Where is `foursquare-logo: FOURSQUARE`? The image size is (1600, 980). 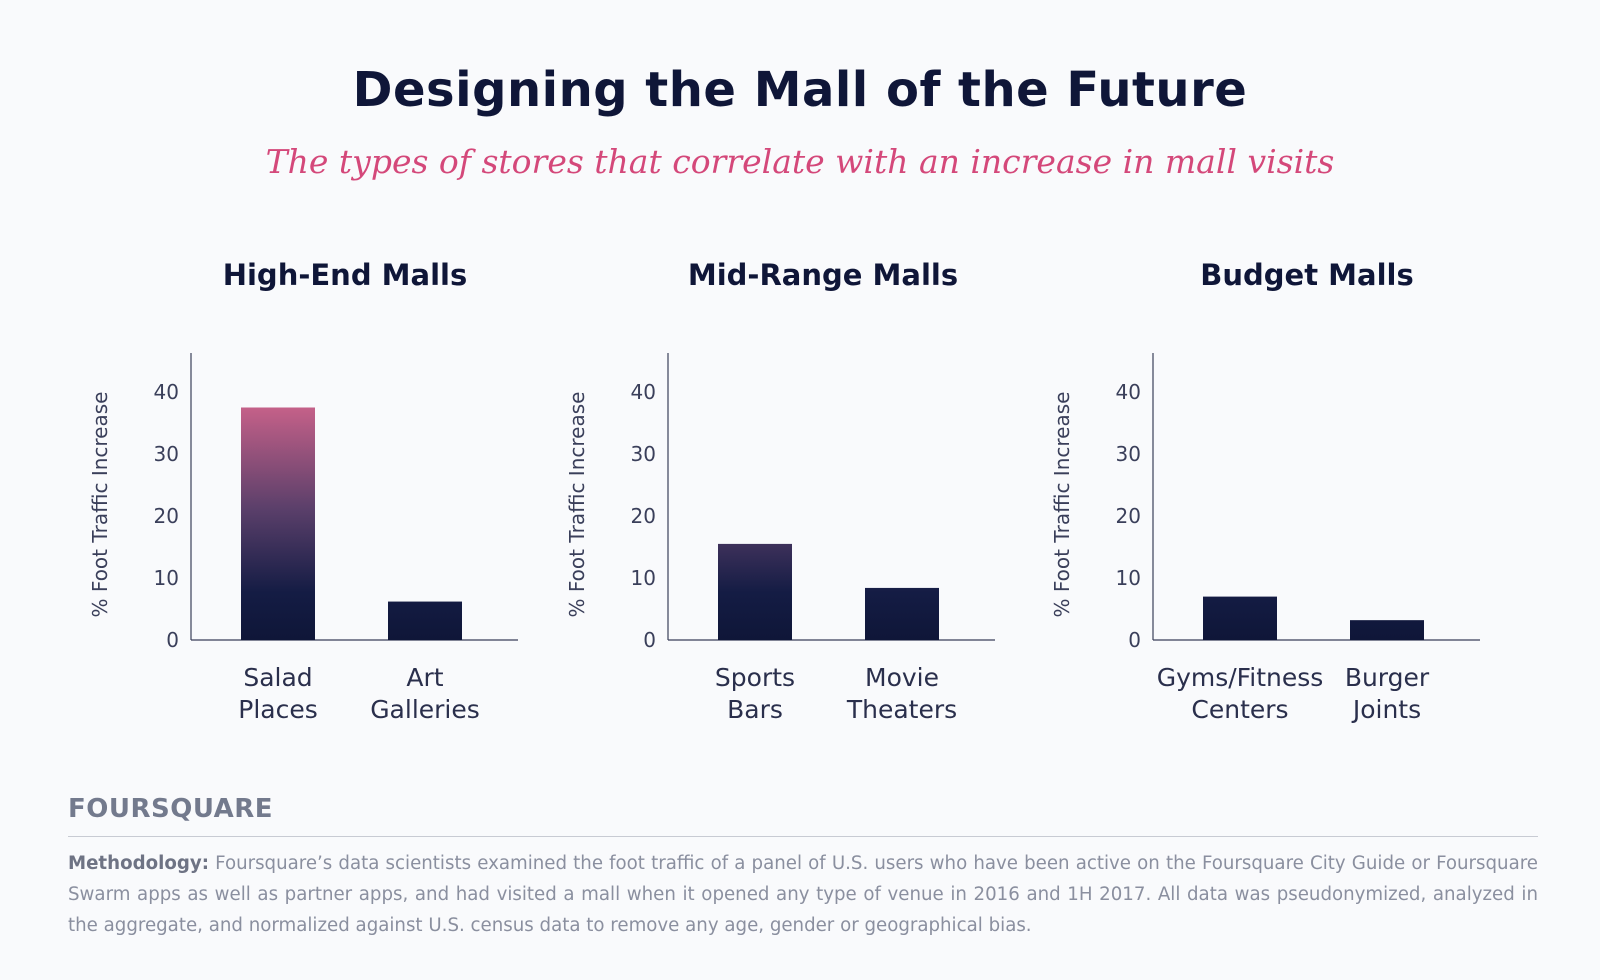
foursquare-logo: FOURSQUARE is located at coordinates (171, 809).